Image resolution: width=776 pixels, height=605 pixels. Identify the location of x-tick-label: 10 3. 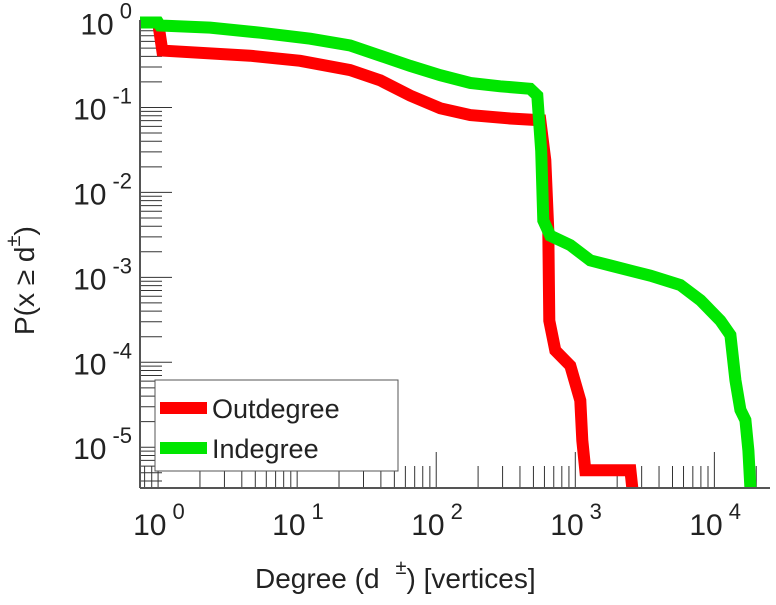
(576, 520).